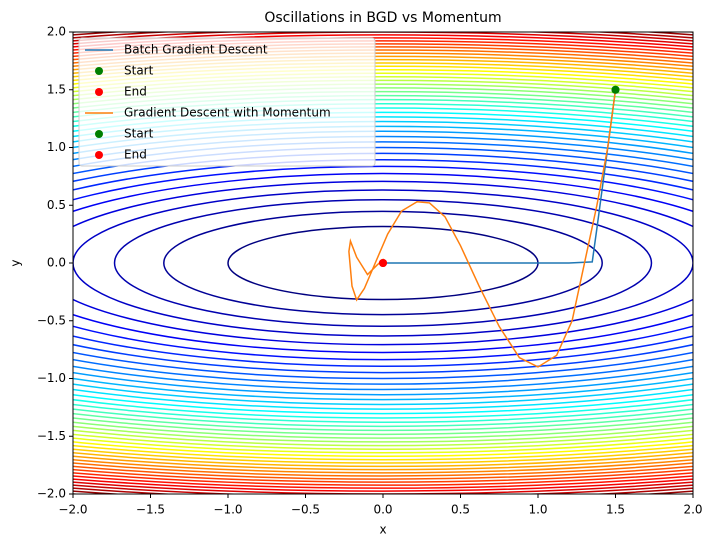 The height and width of the screenshot is (547, 713). I want to click on y-tick-label: 0.0, so click(56, 263).